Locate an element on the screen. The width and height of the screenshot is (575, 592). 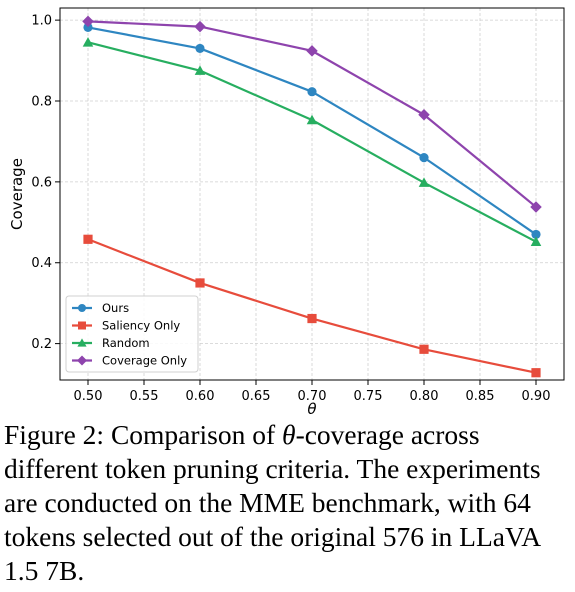
y-tick-label: 0.4 is located at coordinates (41, 263).